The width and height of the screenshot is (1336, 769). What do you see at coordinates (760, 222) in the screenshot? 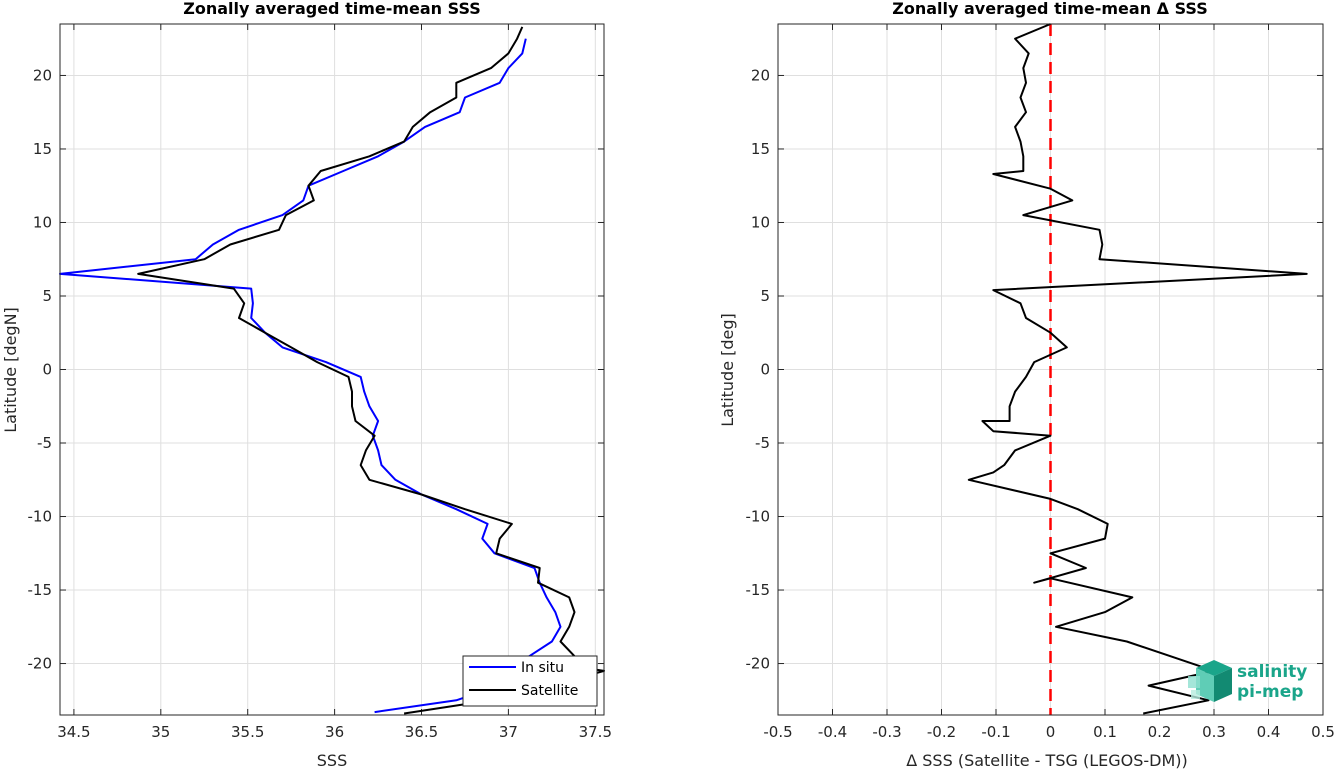
I see `right-y-tick-label: 10` at bounding box center [760, 222].